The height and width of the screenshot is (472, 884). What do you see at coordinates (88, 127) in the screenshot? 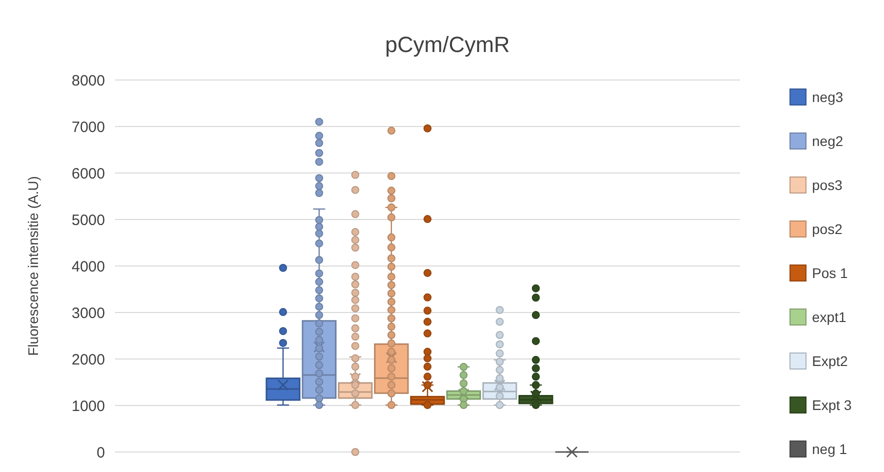
I see `y-tick-label: 7000` at bounding box center [88, 127].